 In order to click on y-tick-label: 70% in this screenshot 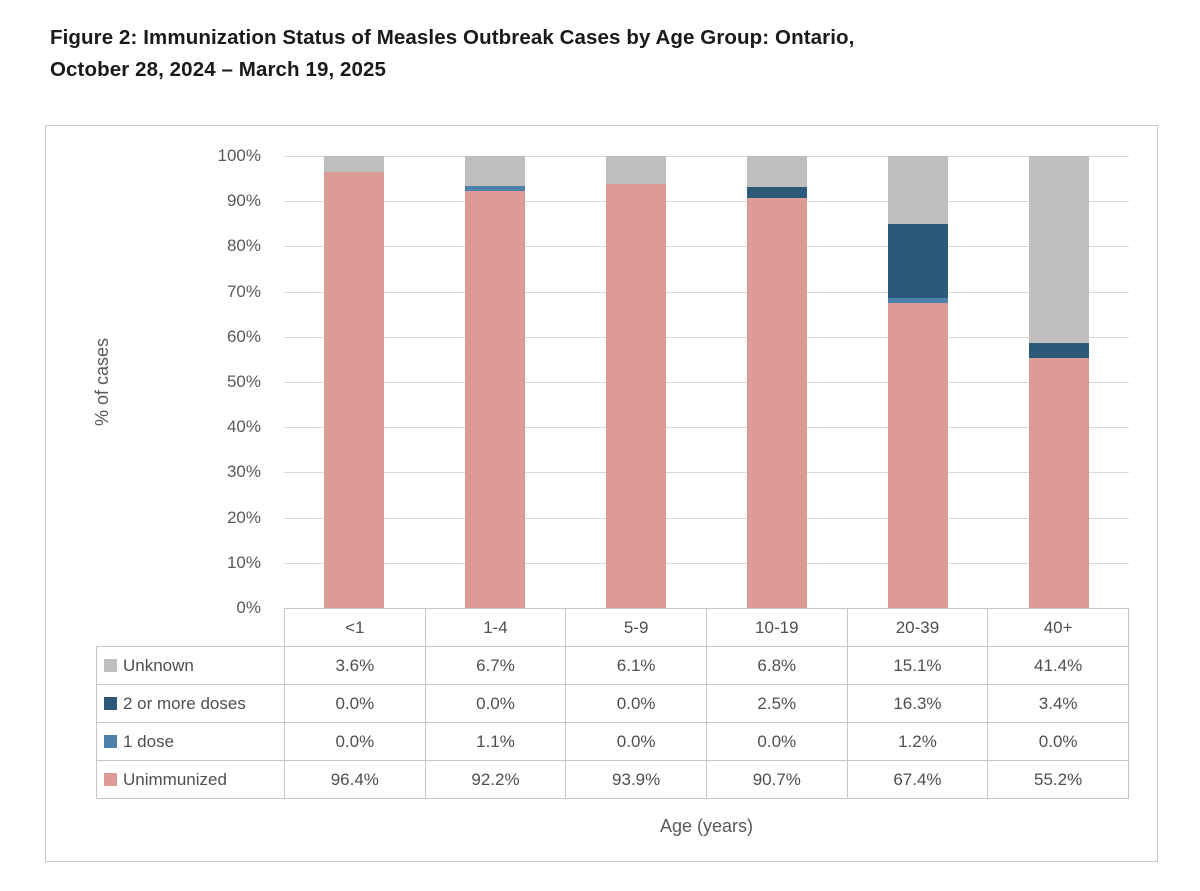, I will do `click(243, 291)`.